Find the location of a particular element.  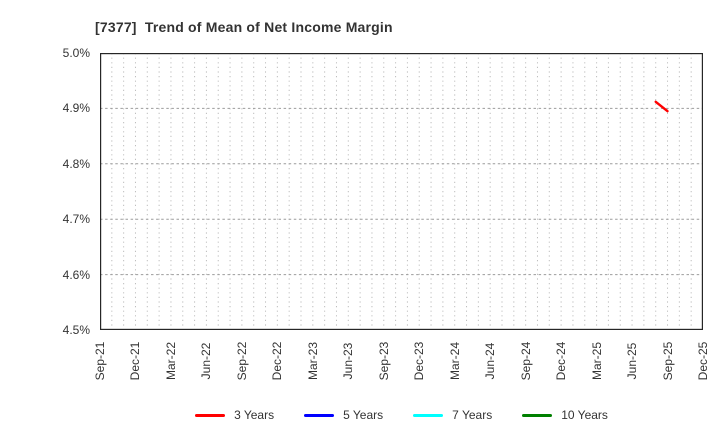

x-tick-label: Mar-23 is located at coordinates (312, 361).